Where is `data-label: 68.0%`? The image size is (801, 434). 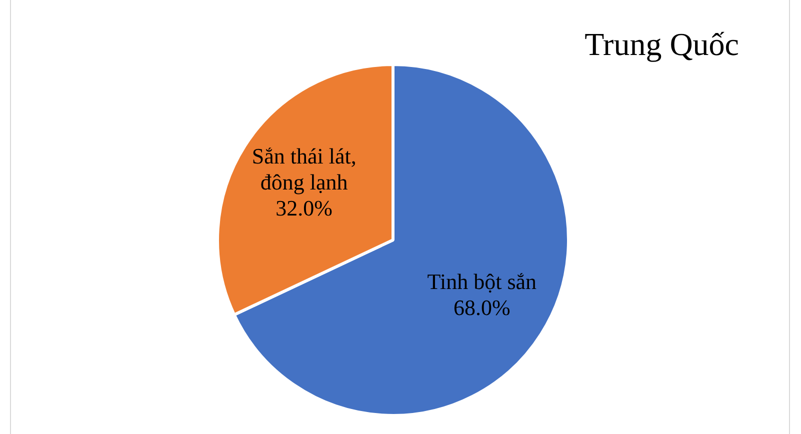 data-label: 68.0% is located at coordinates (481, 307).